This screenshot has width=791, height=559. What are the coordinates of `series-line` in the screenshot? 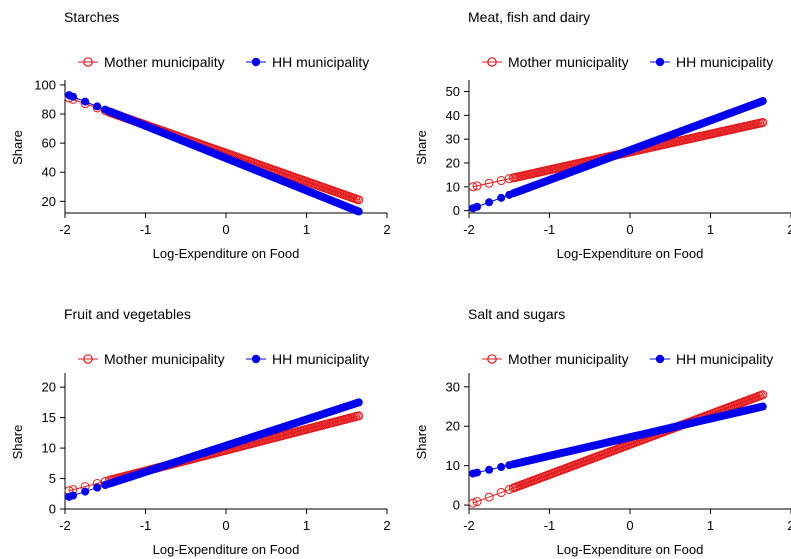 It's located at (618, 449).